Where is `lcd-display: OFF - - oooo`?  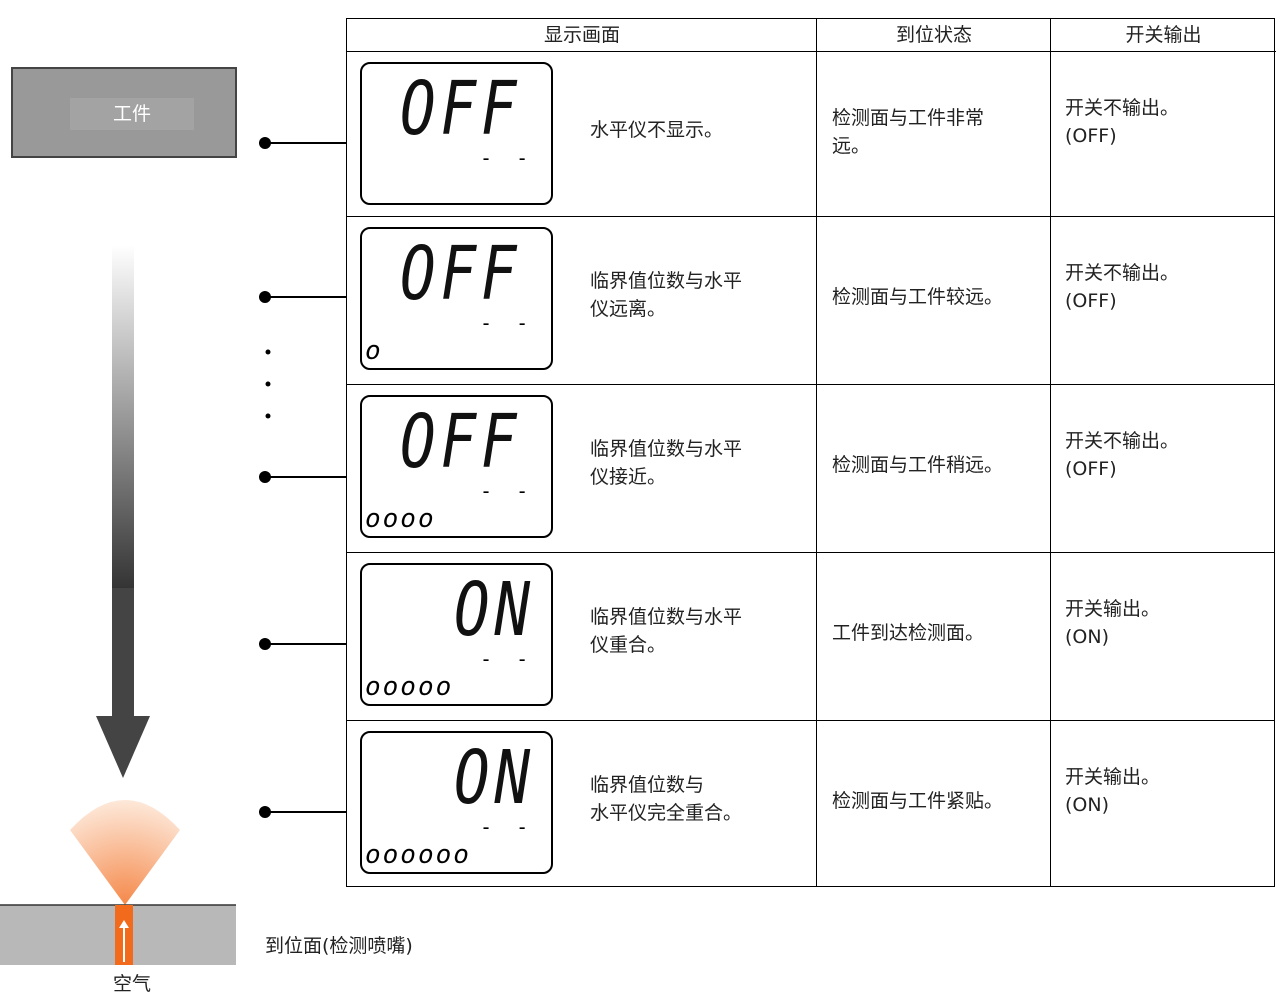 lcd-display: OFF - - oooo is located at coordinates (456, 466).